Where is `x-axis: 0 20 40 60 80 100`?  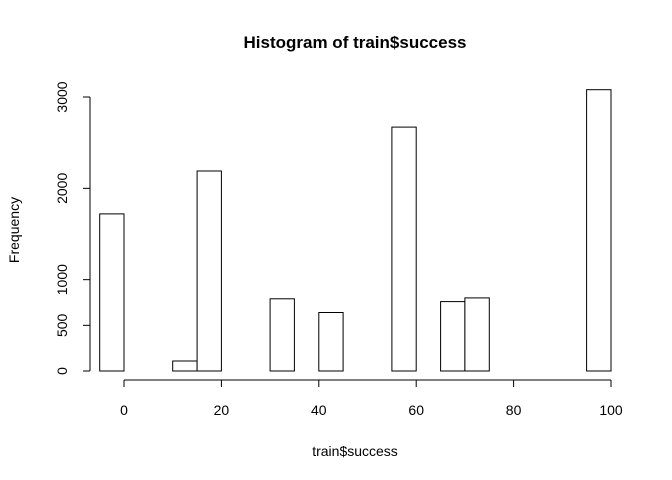
x-axis: 0 20 40 60 80 100 is located at coordinates (371, 398).